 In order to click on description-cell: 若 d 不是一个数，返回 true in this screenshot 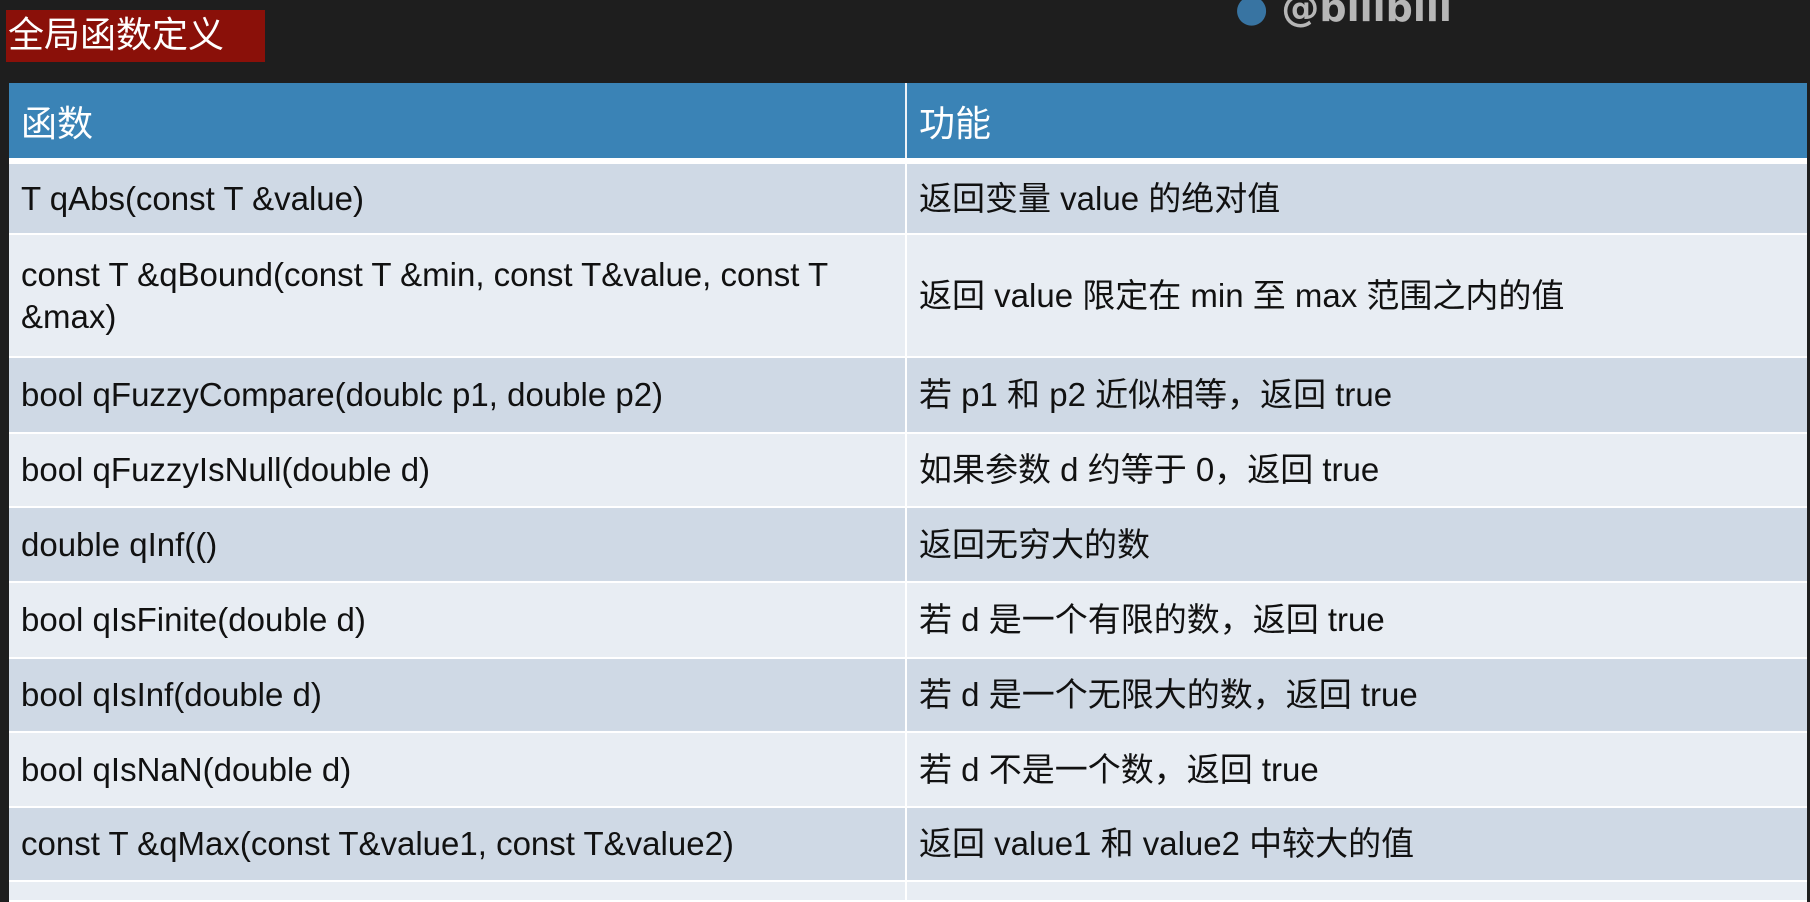, I will do `click(1356, 770)`.